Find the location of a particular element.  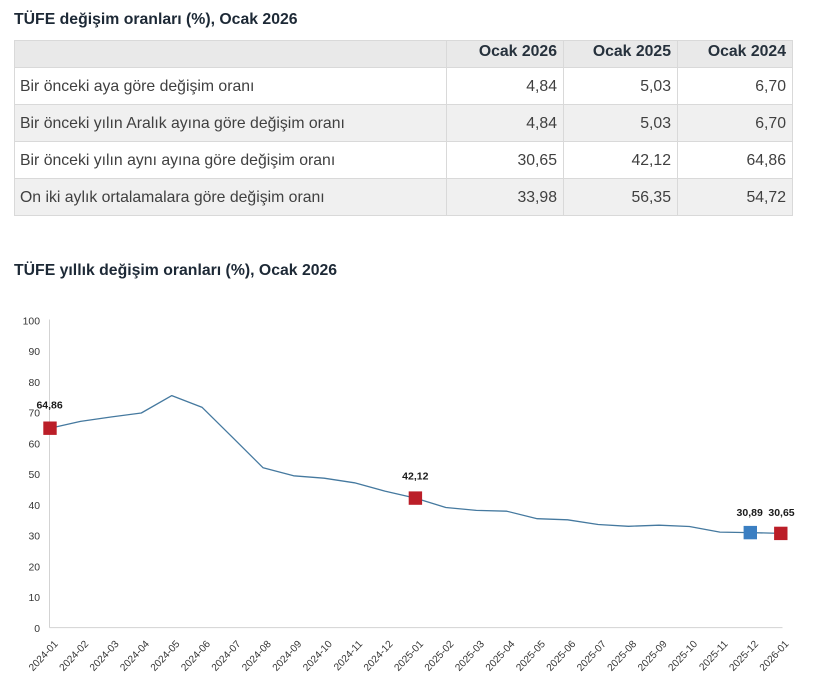

svg-text: 70 is located at coordinates (34, 414).